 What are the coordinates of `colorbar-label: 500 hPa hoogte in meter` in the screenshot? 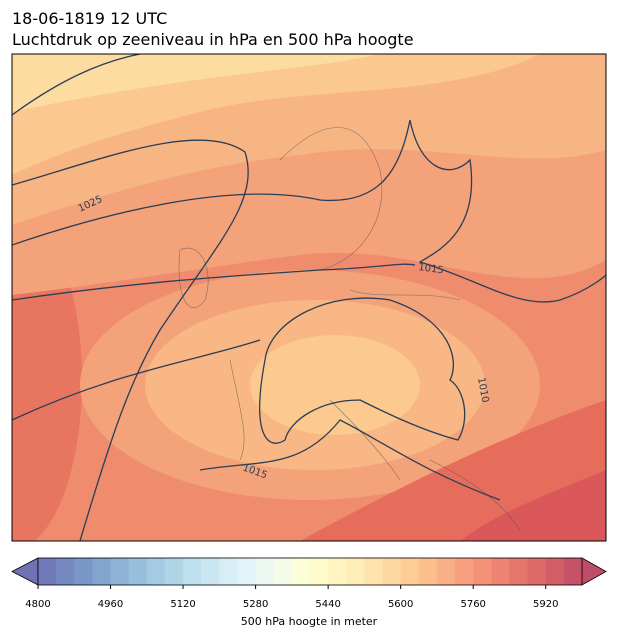 It's located at (309, 621).